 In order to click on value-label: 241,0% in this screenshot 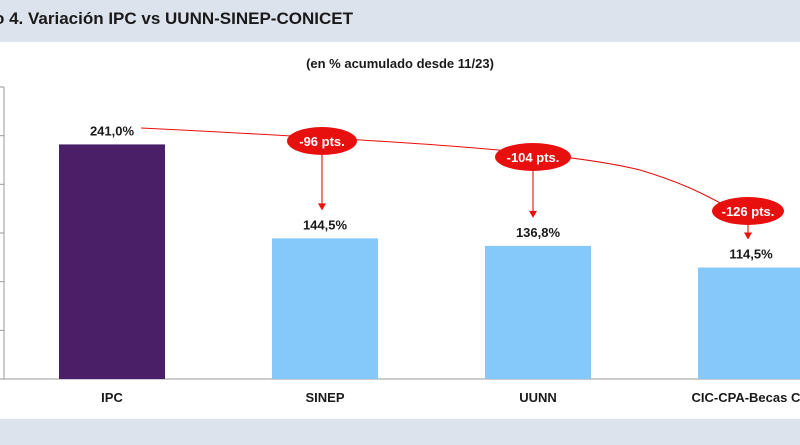, I will do `click(112, 130)`.